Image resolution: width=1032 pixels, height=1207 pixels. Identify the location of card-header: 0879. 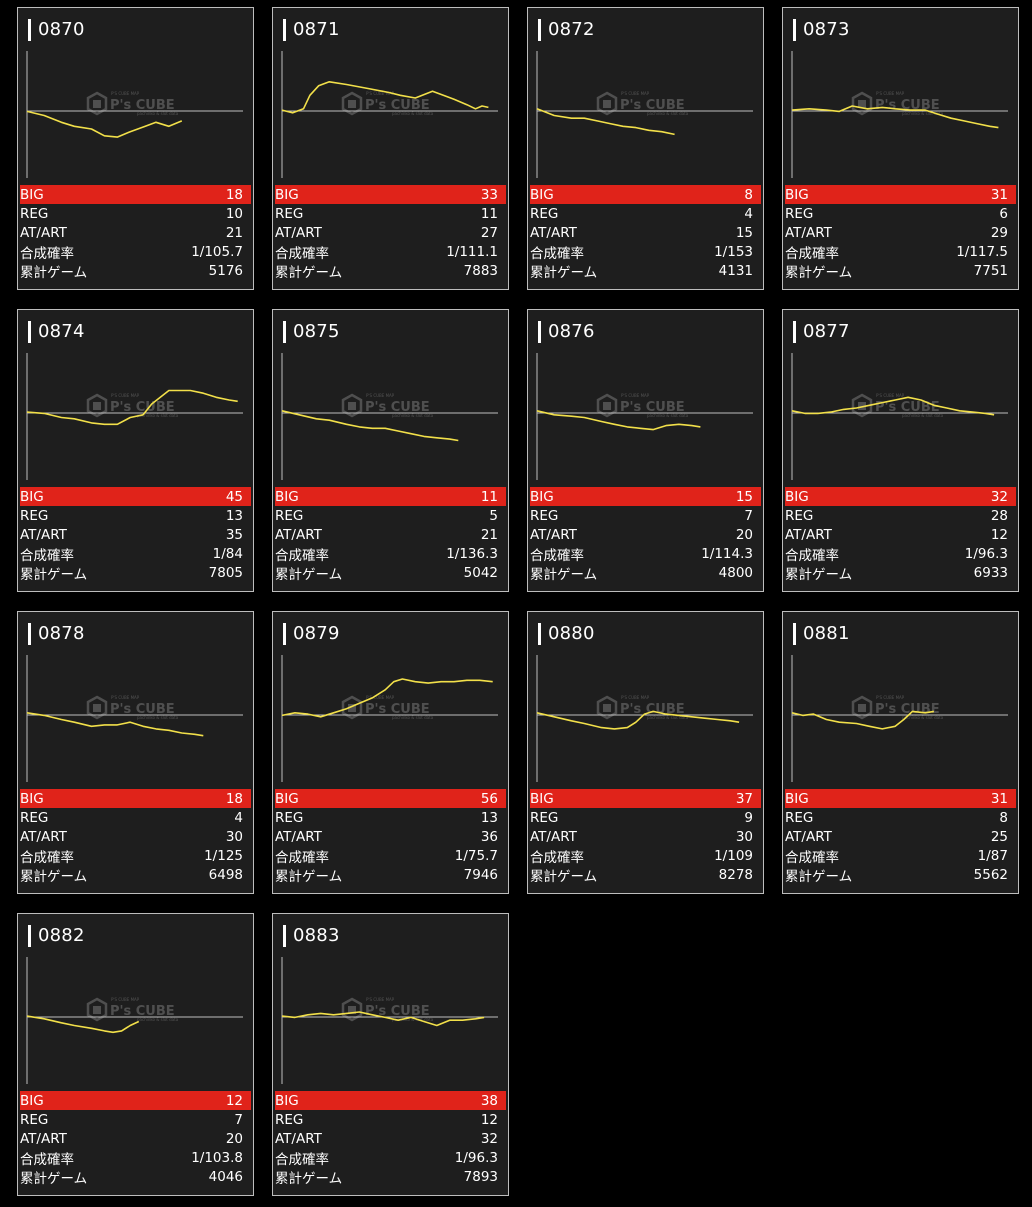
(311, 634).